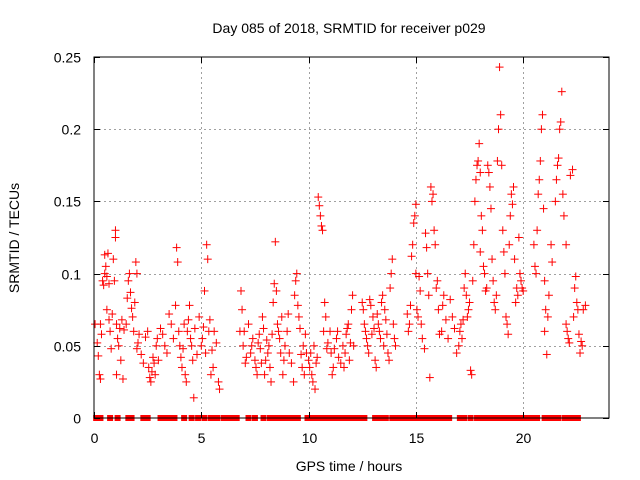  I want to click on y-tick-label: 0.05, so click(67, 347).